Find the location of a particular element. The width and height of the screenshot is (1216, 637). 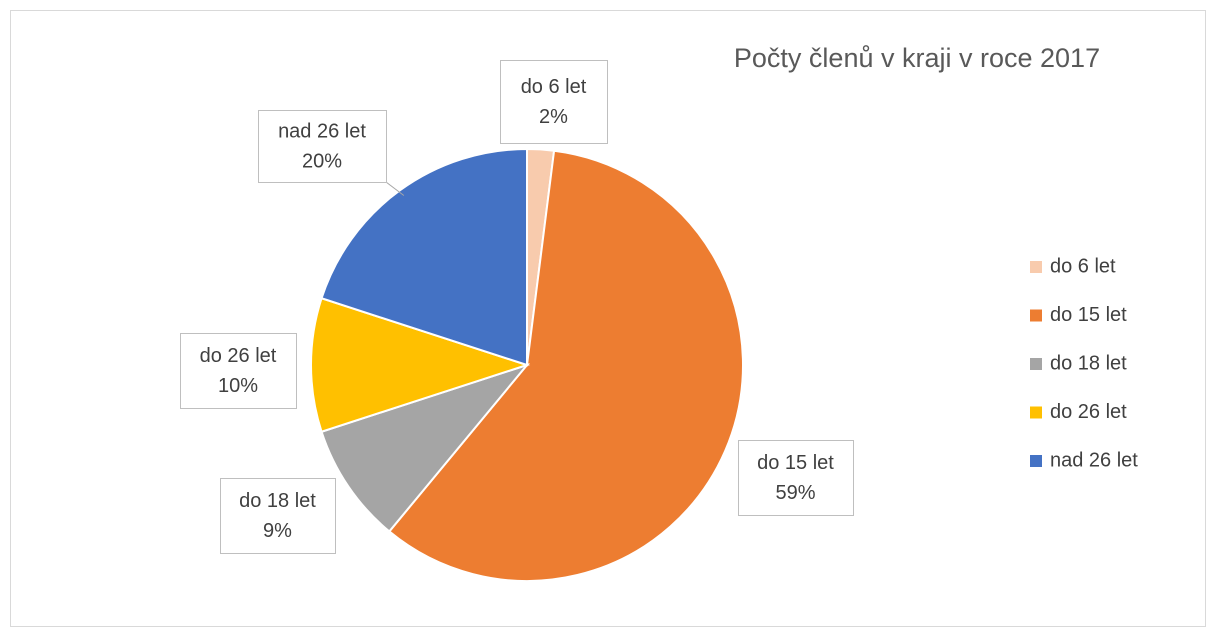

legend-label: do 6 let is located at coordinates (1083, 266).